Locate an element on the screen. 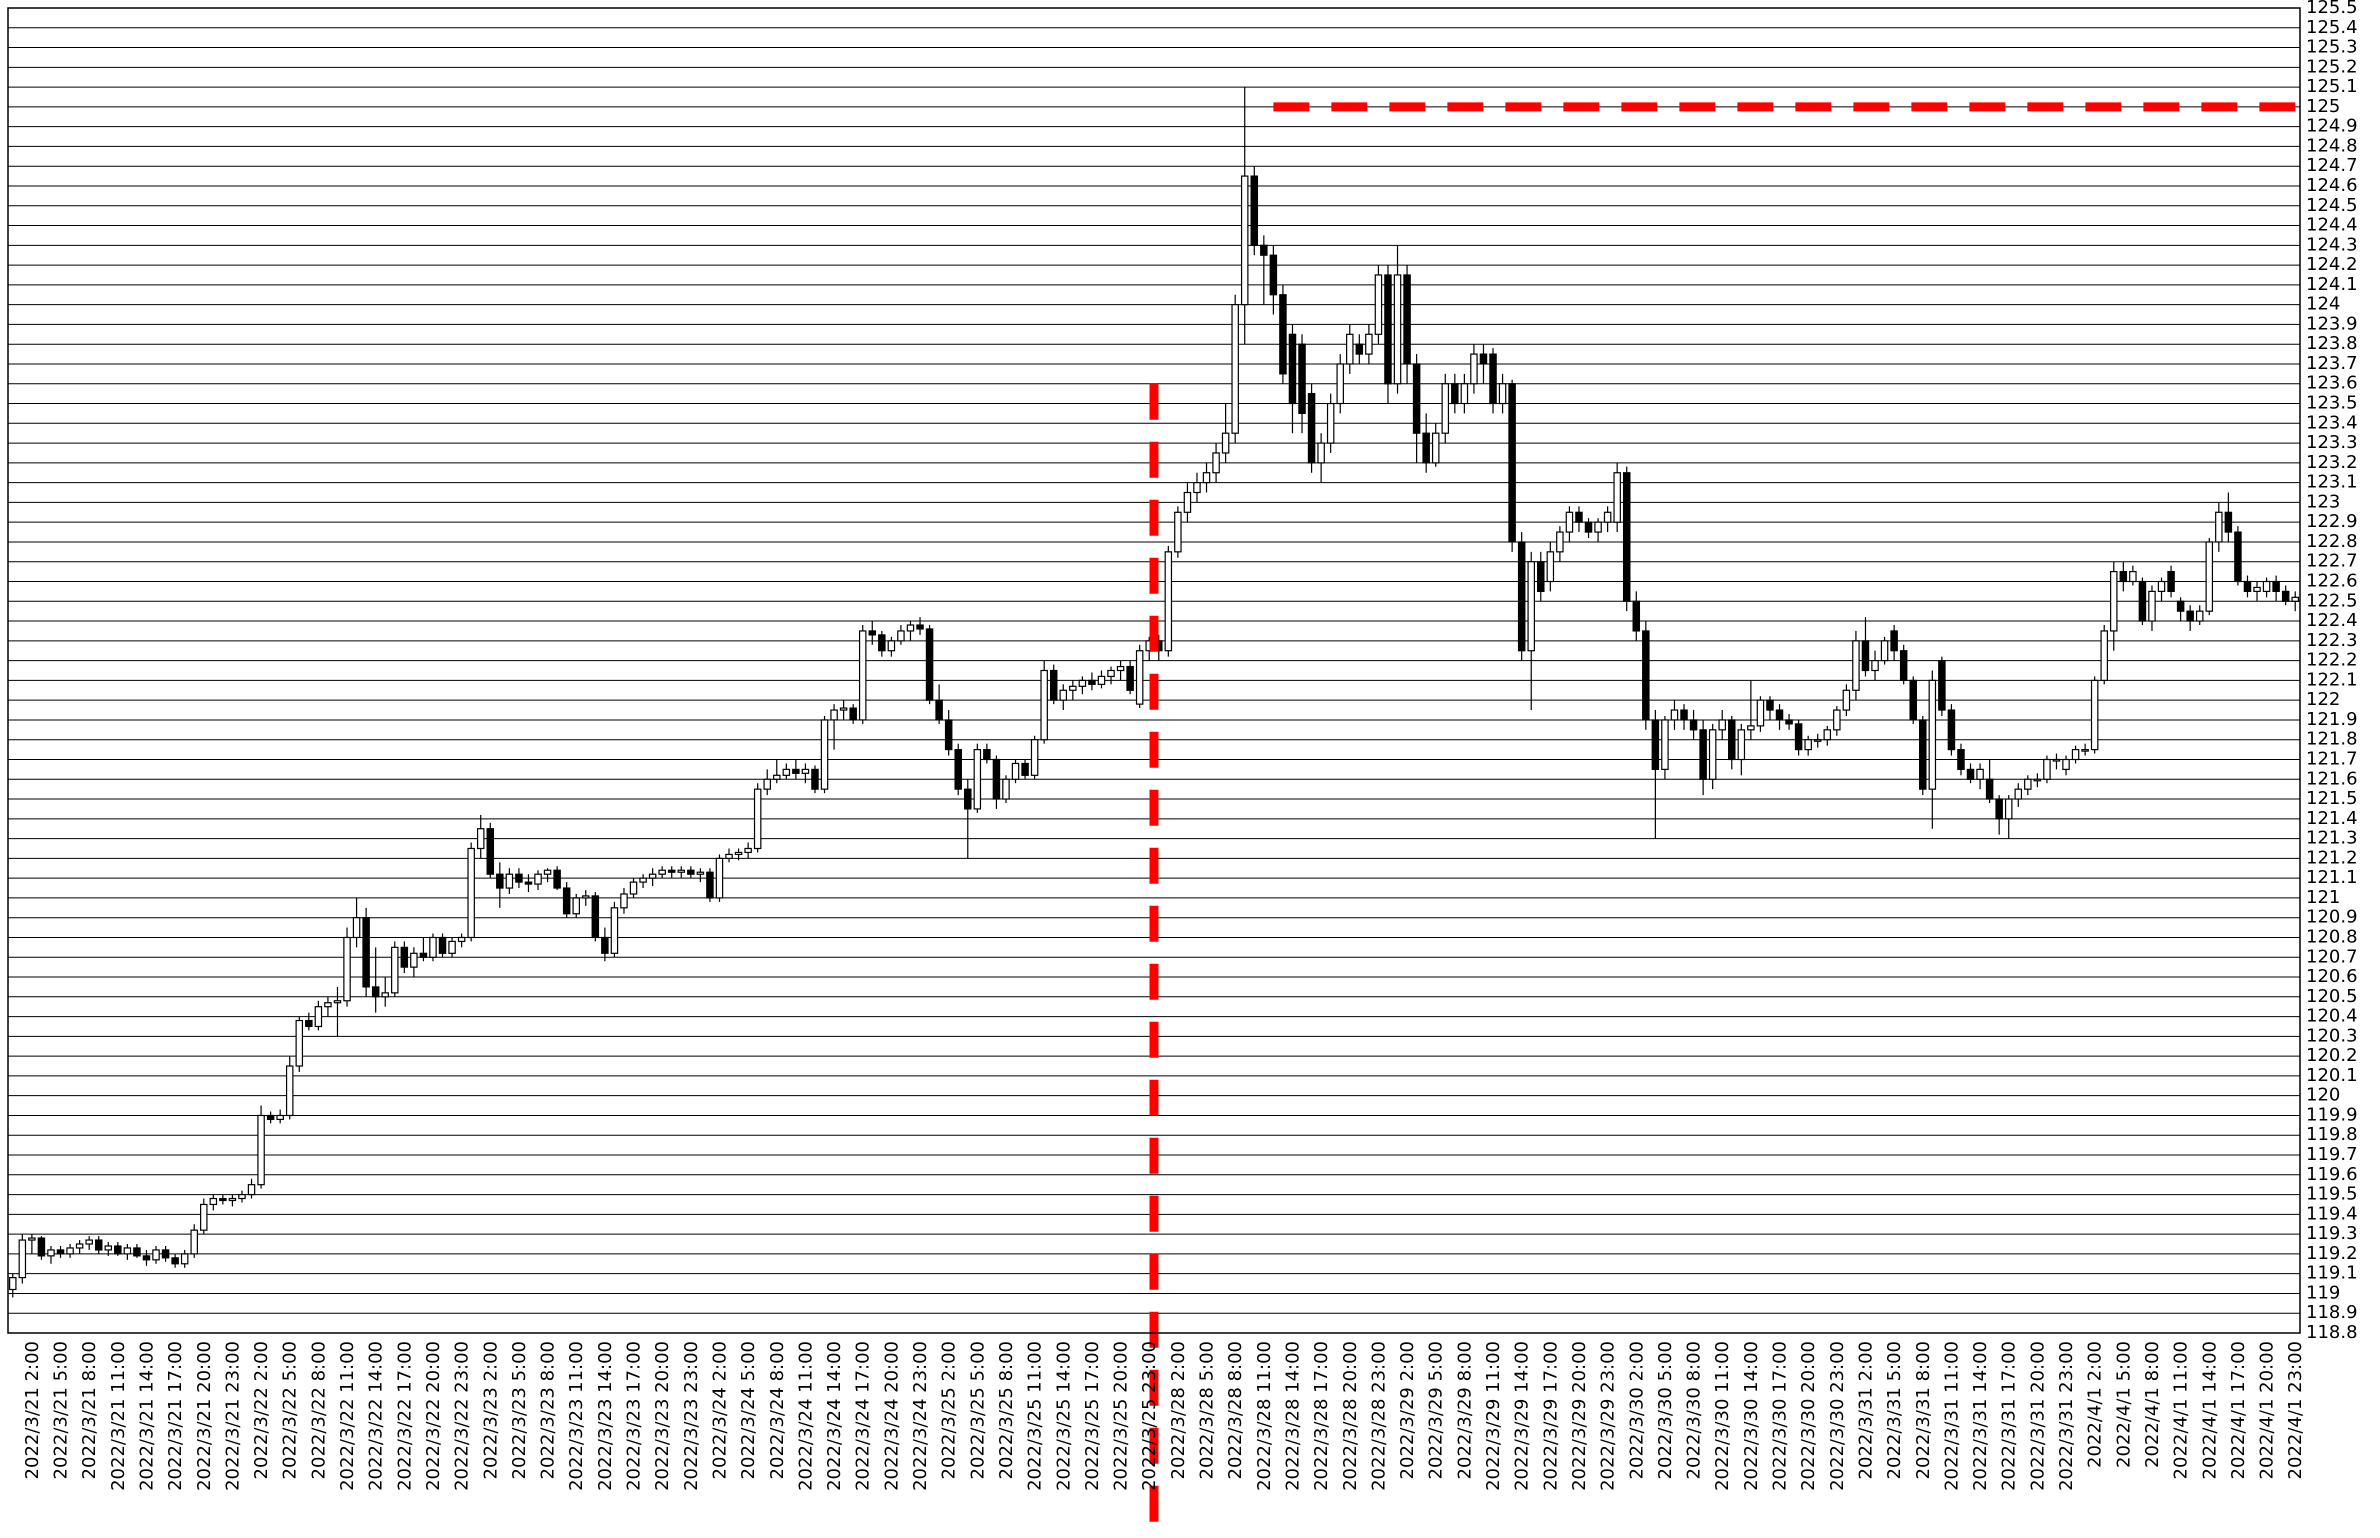 This screenshot has height=1538, width=2380. x-tick-label: 2022/3/21 8:00 is located at coordinates (89, 1410).